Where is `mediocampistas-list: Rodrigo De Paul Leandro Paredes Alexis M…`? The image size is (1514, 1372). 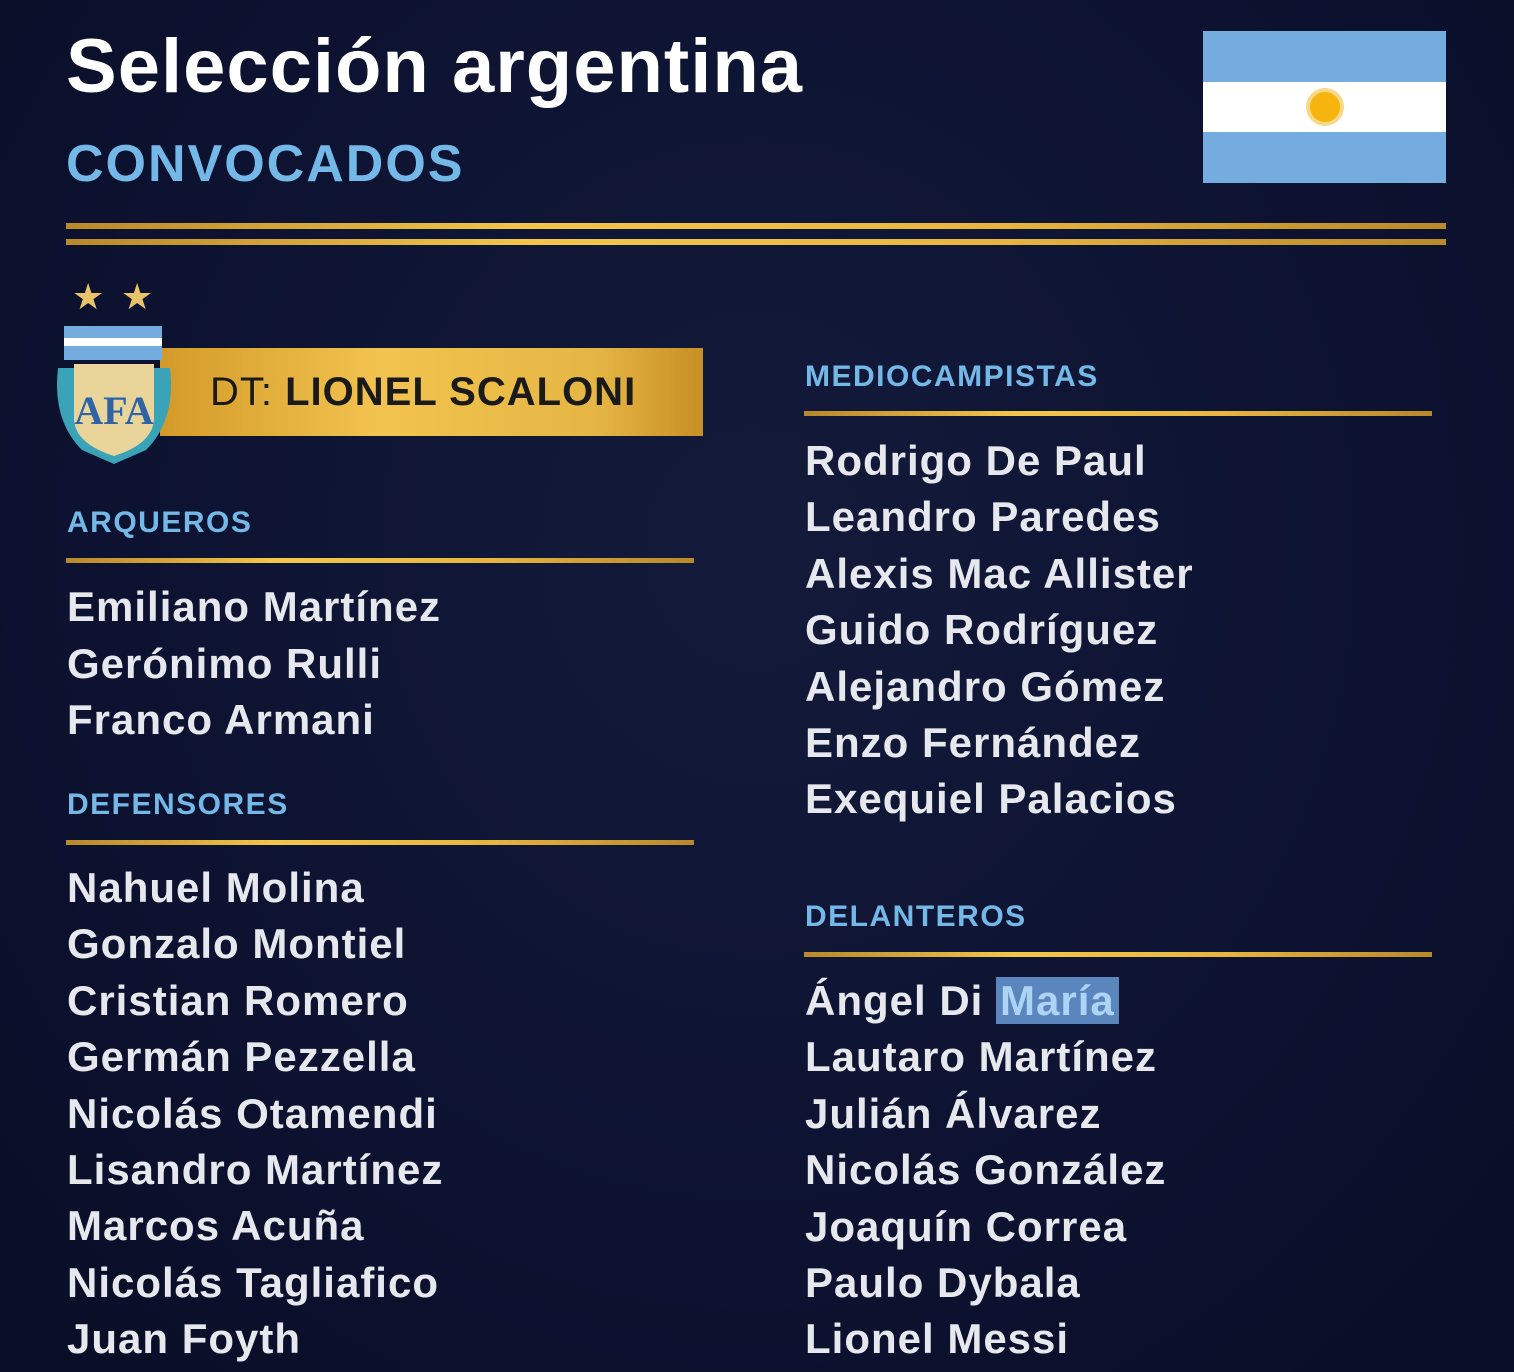 mediocampistas-list: Rodrigo De Paul Leandro Paredes Alexis M… is located at coordinates (999, 633).